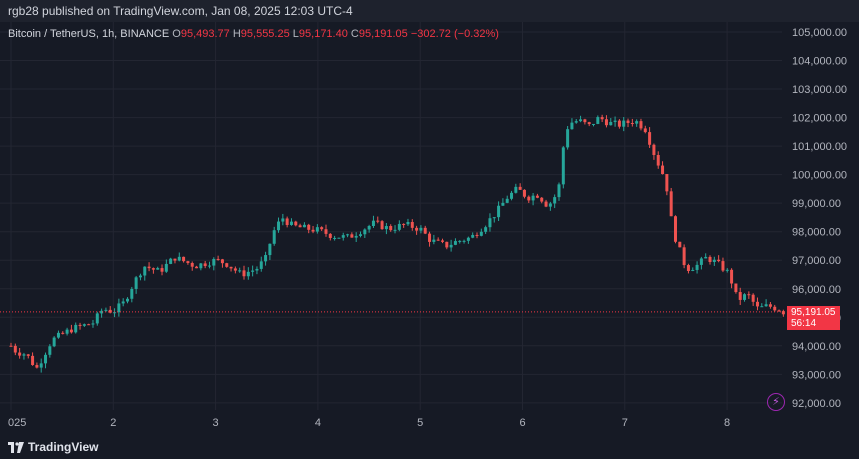 The image size is (859, 459). Describe the element at coordinates (776, 402) in the screenshot. I see `lightning-icon: ⚡` at that location.